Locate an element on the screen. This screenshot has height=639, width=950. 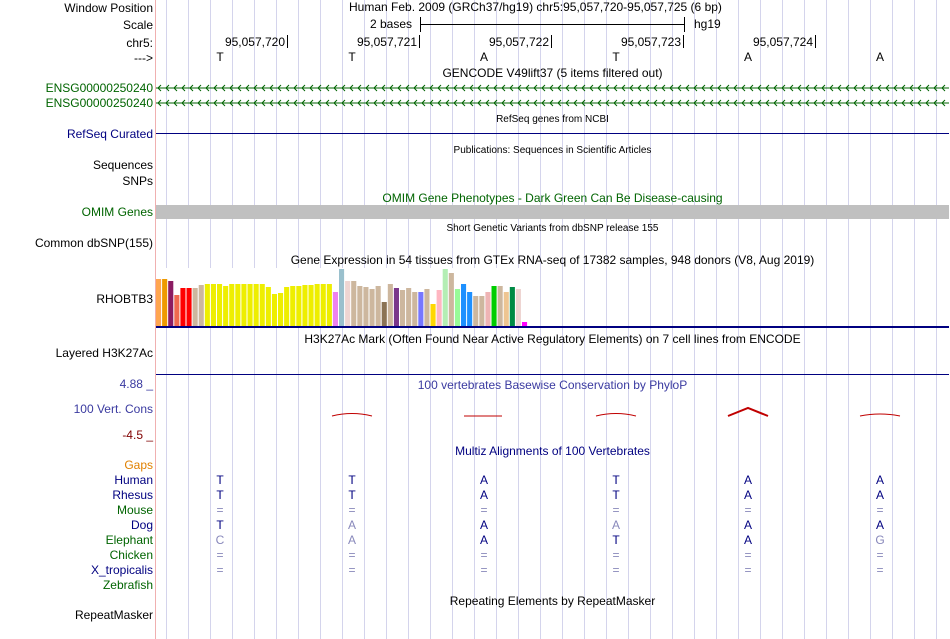
multiz-base: T is located at coordinates (616, 480).